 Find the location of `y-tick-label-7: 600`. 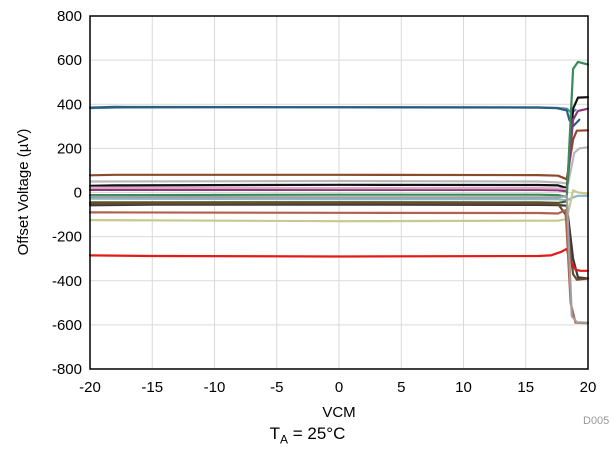

y-tick-label-7: 600 is located at coordinates (69, 60).